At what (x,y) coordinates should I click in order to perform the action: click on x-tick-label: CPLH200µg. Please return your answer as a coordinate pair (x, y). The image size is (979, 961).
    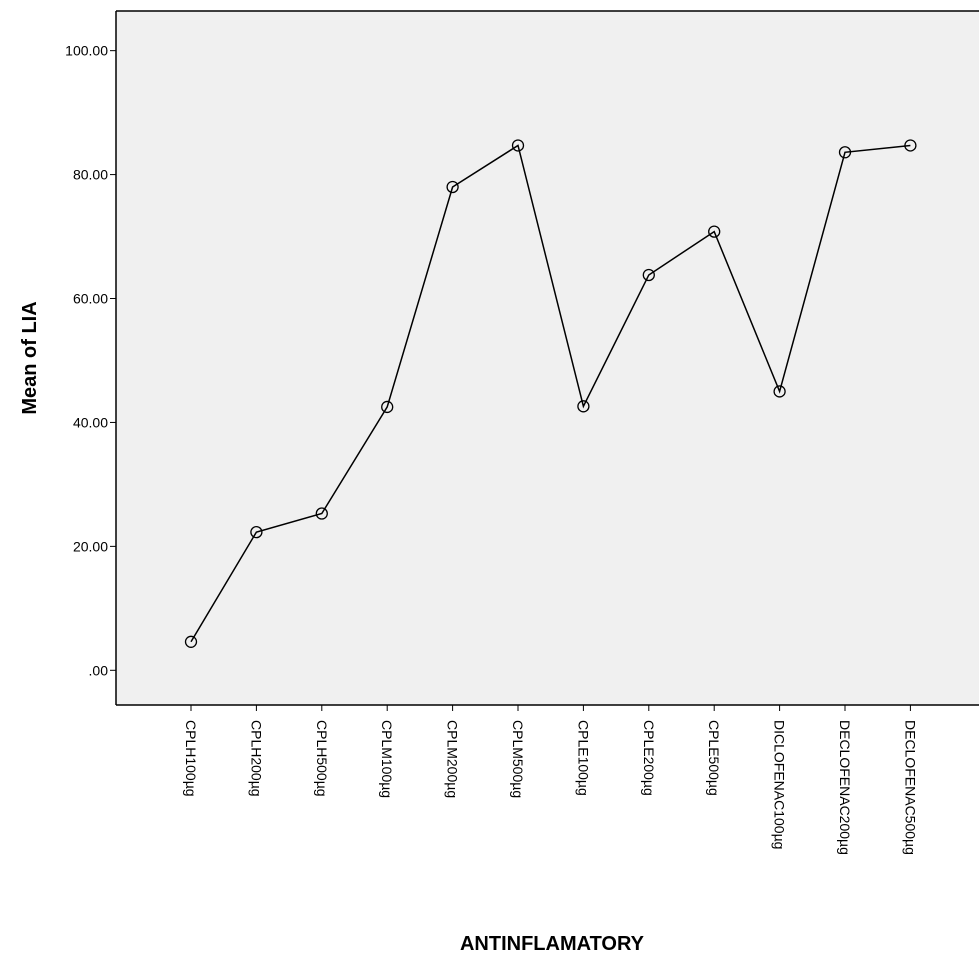
    Looking at the image, I should click on (256, 758).